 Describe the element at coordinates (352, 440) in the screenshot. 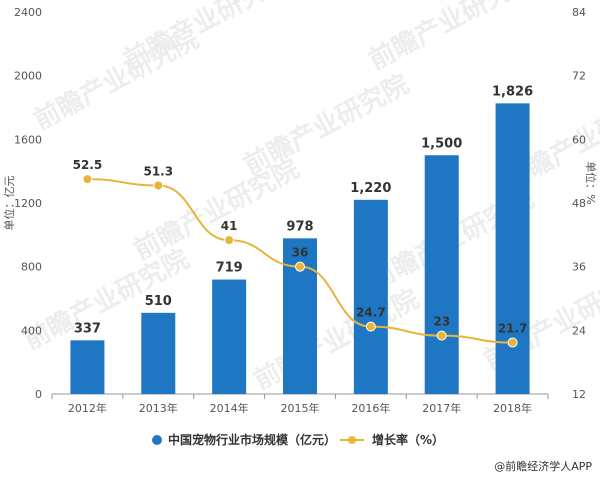

I see `legend-line-dot` at that location.